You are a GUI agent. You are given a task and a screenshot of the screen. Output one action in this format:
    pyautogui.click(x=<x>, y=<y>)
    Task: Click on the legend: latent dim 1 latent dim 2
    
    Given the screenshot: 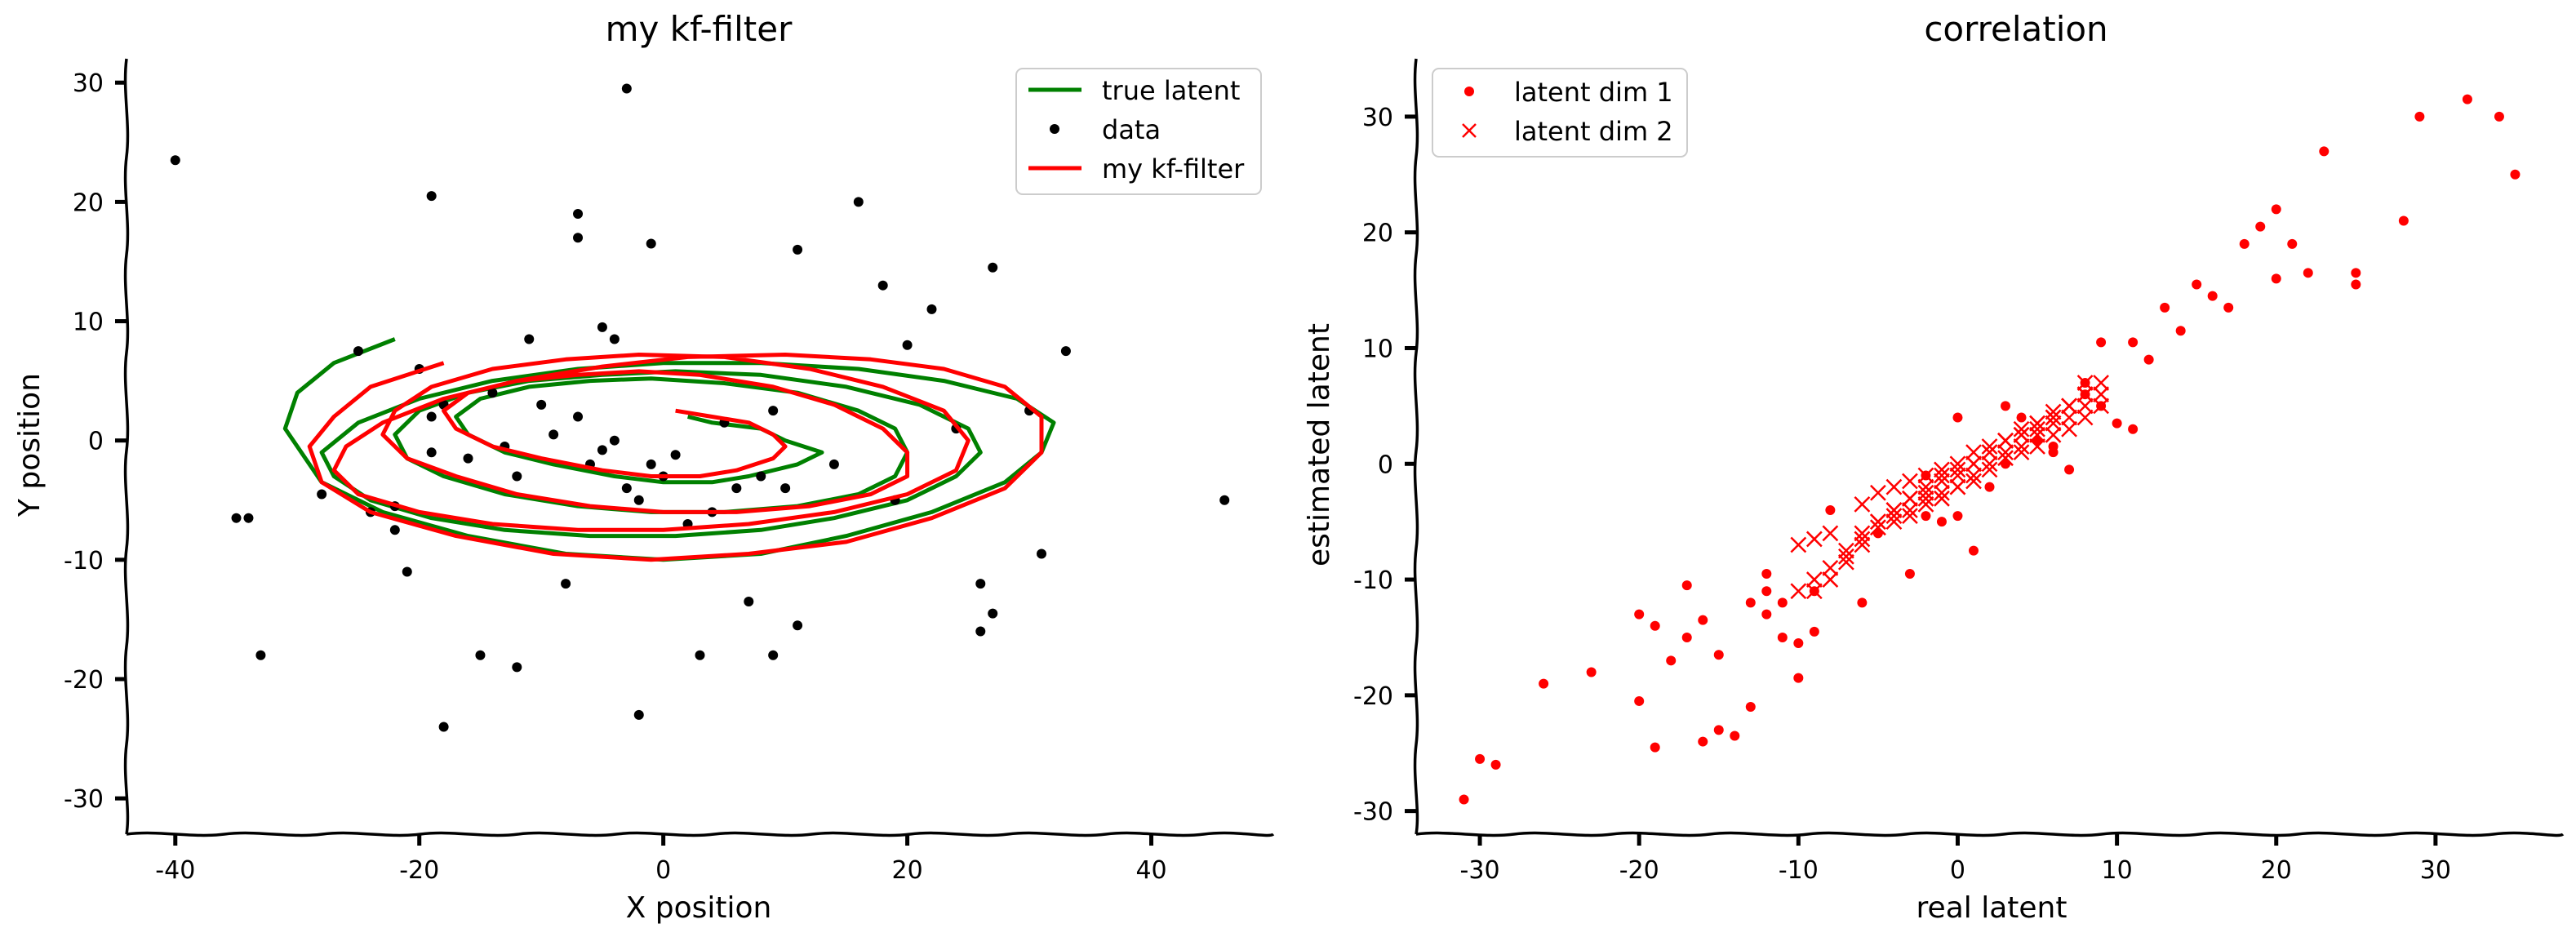 What is the action you would take?
    pyautogui.click(x=1560, y=113)
    